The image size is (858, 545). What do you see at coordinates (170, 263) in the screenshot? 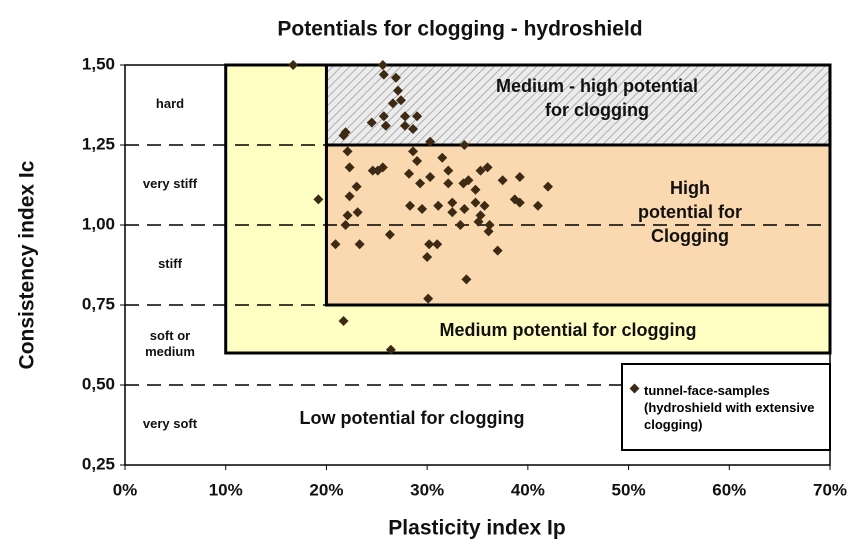
I see `consistency-class-line: stiff` at bounding box center [170, 263].